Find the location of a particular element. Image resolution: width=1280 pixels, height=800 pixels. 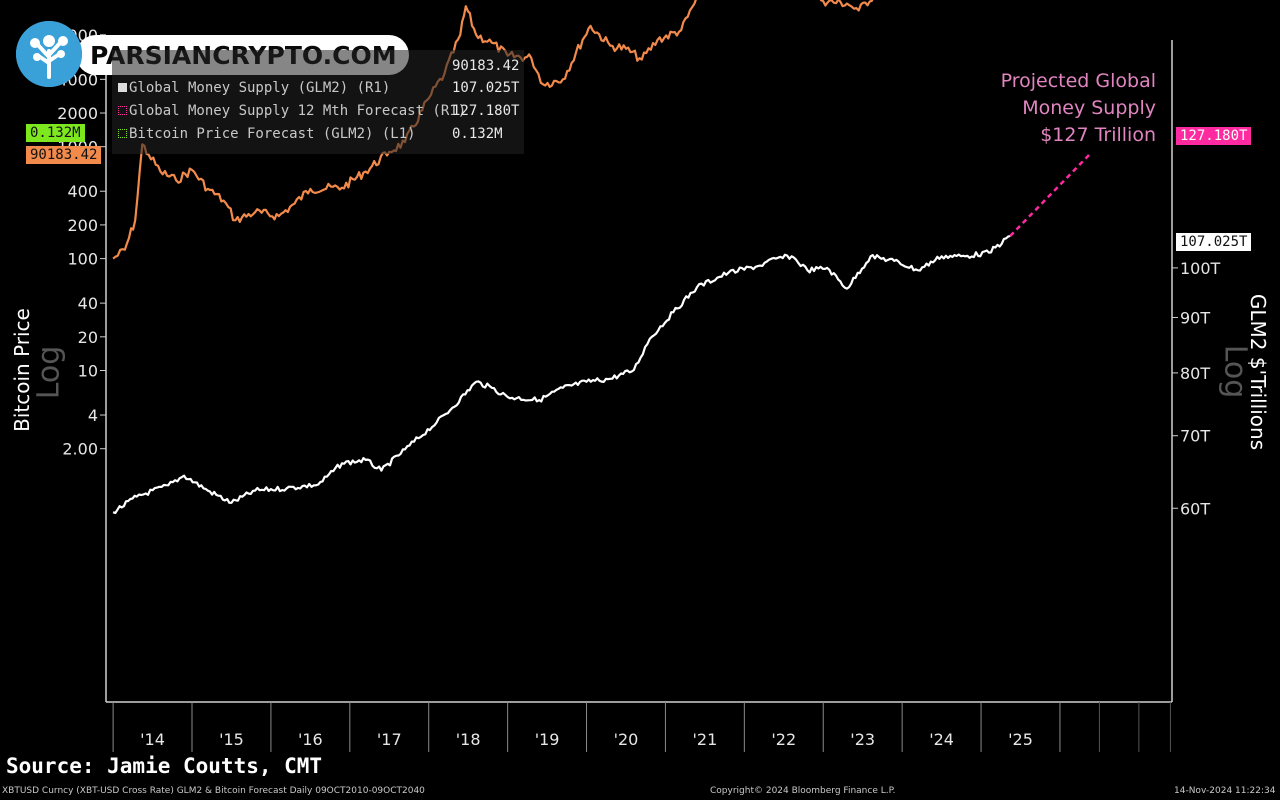

right-tick-label: 60T is located at coordinates (1195, 508).